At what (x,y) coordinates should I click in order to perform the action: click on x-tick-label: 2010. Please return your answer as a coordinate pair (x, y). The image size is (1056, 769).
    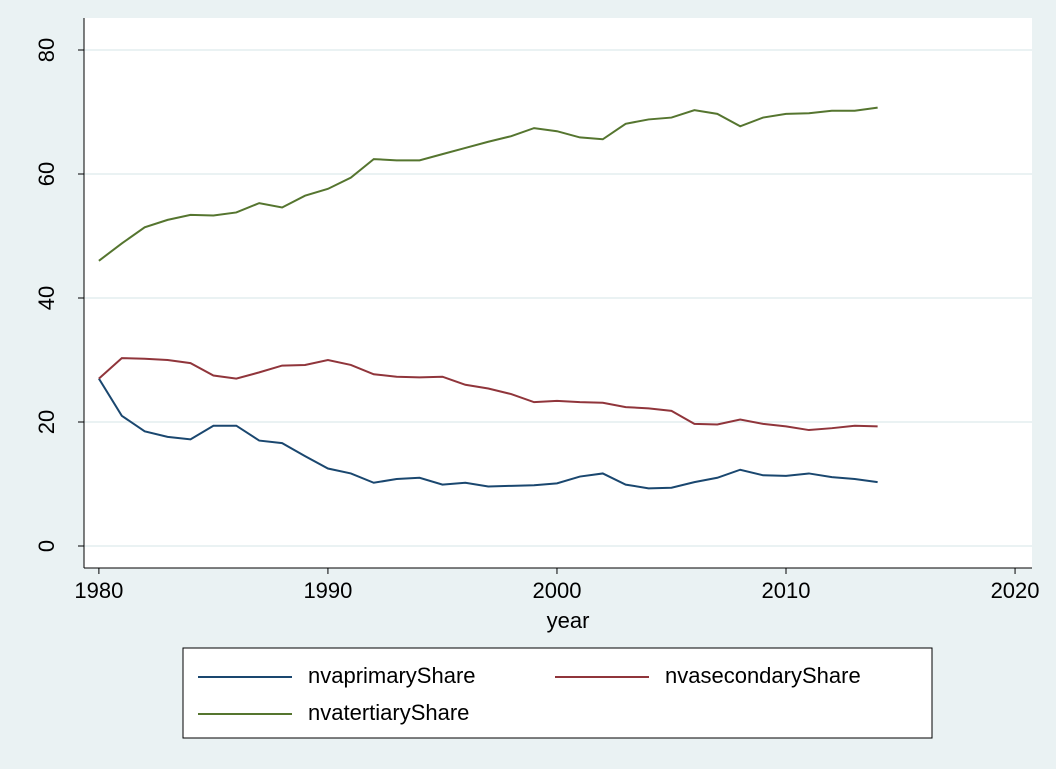
    Looking at the image, I should click on (786, 590).